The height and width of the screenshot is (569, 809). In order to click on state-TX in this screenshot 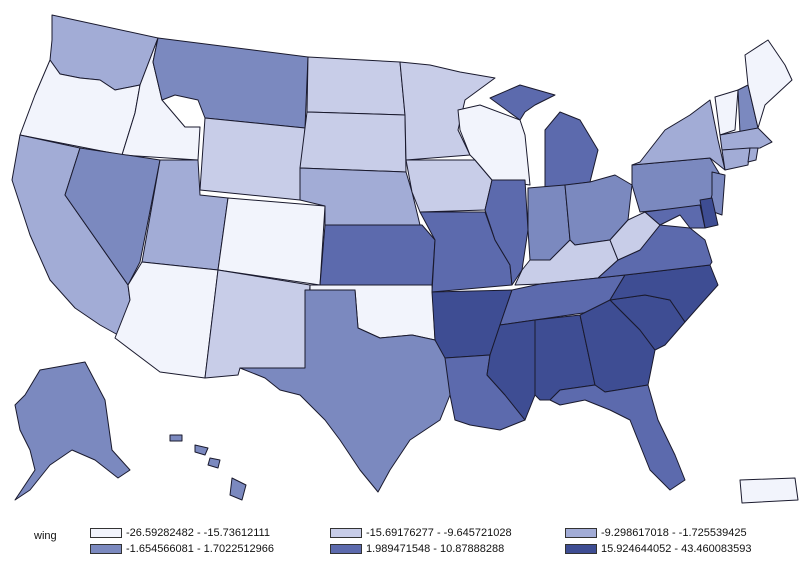, I will do `click(345, 391)`.